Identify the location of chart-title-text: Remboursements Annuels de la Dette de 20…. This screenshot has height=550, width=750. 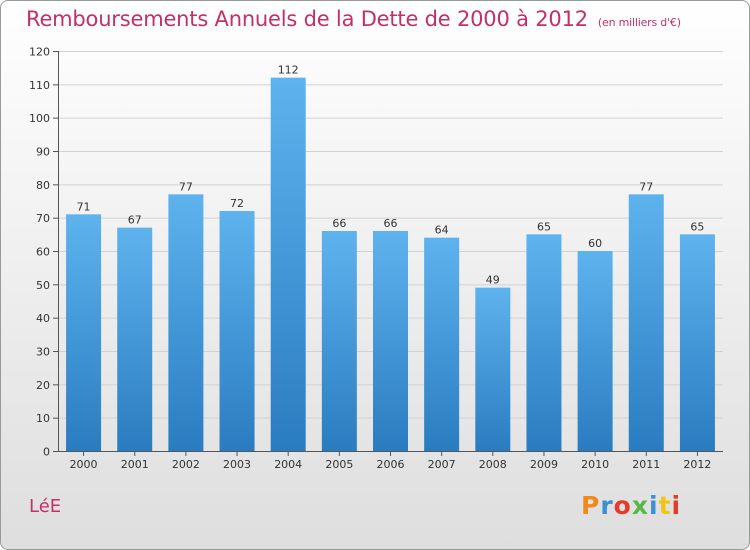
(307, 19).